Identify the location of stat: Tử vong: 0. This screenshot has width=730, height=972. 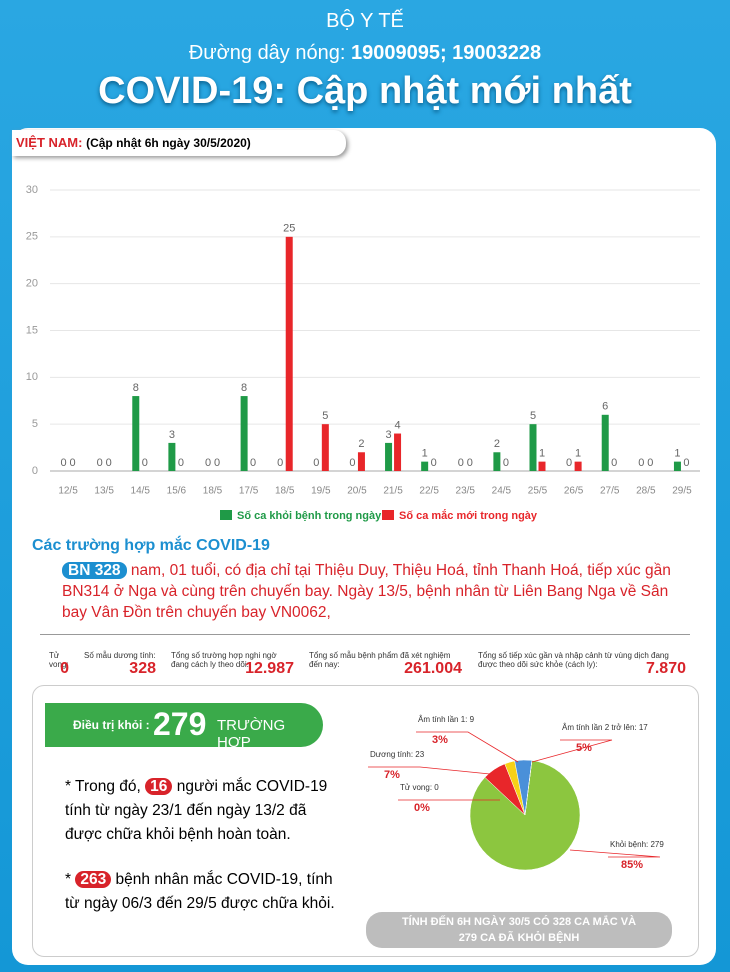
(60, 664).